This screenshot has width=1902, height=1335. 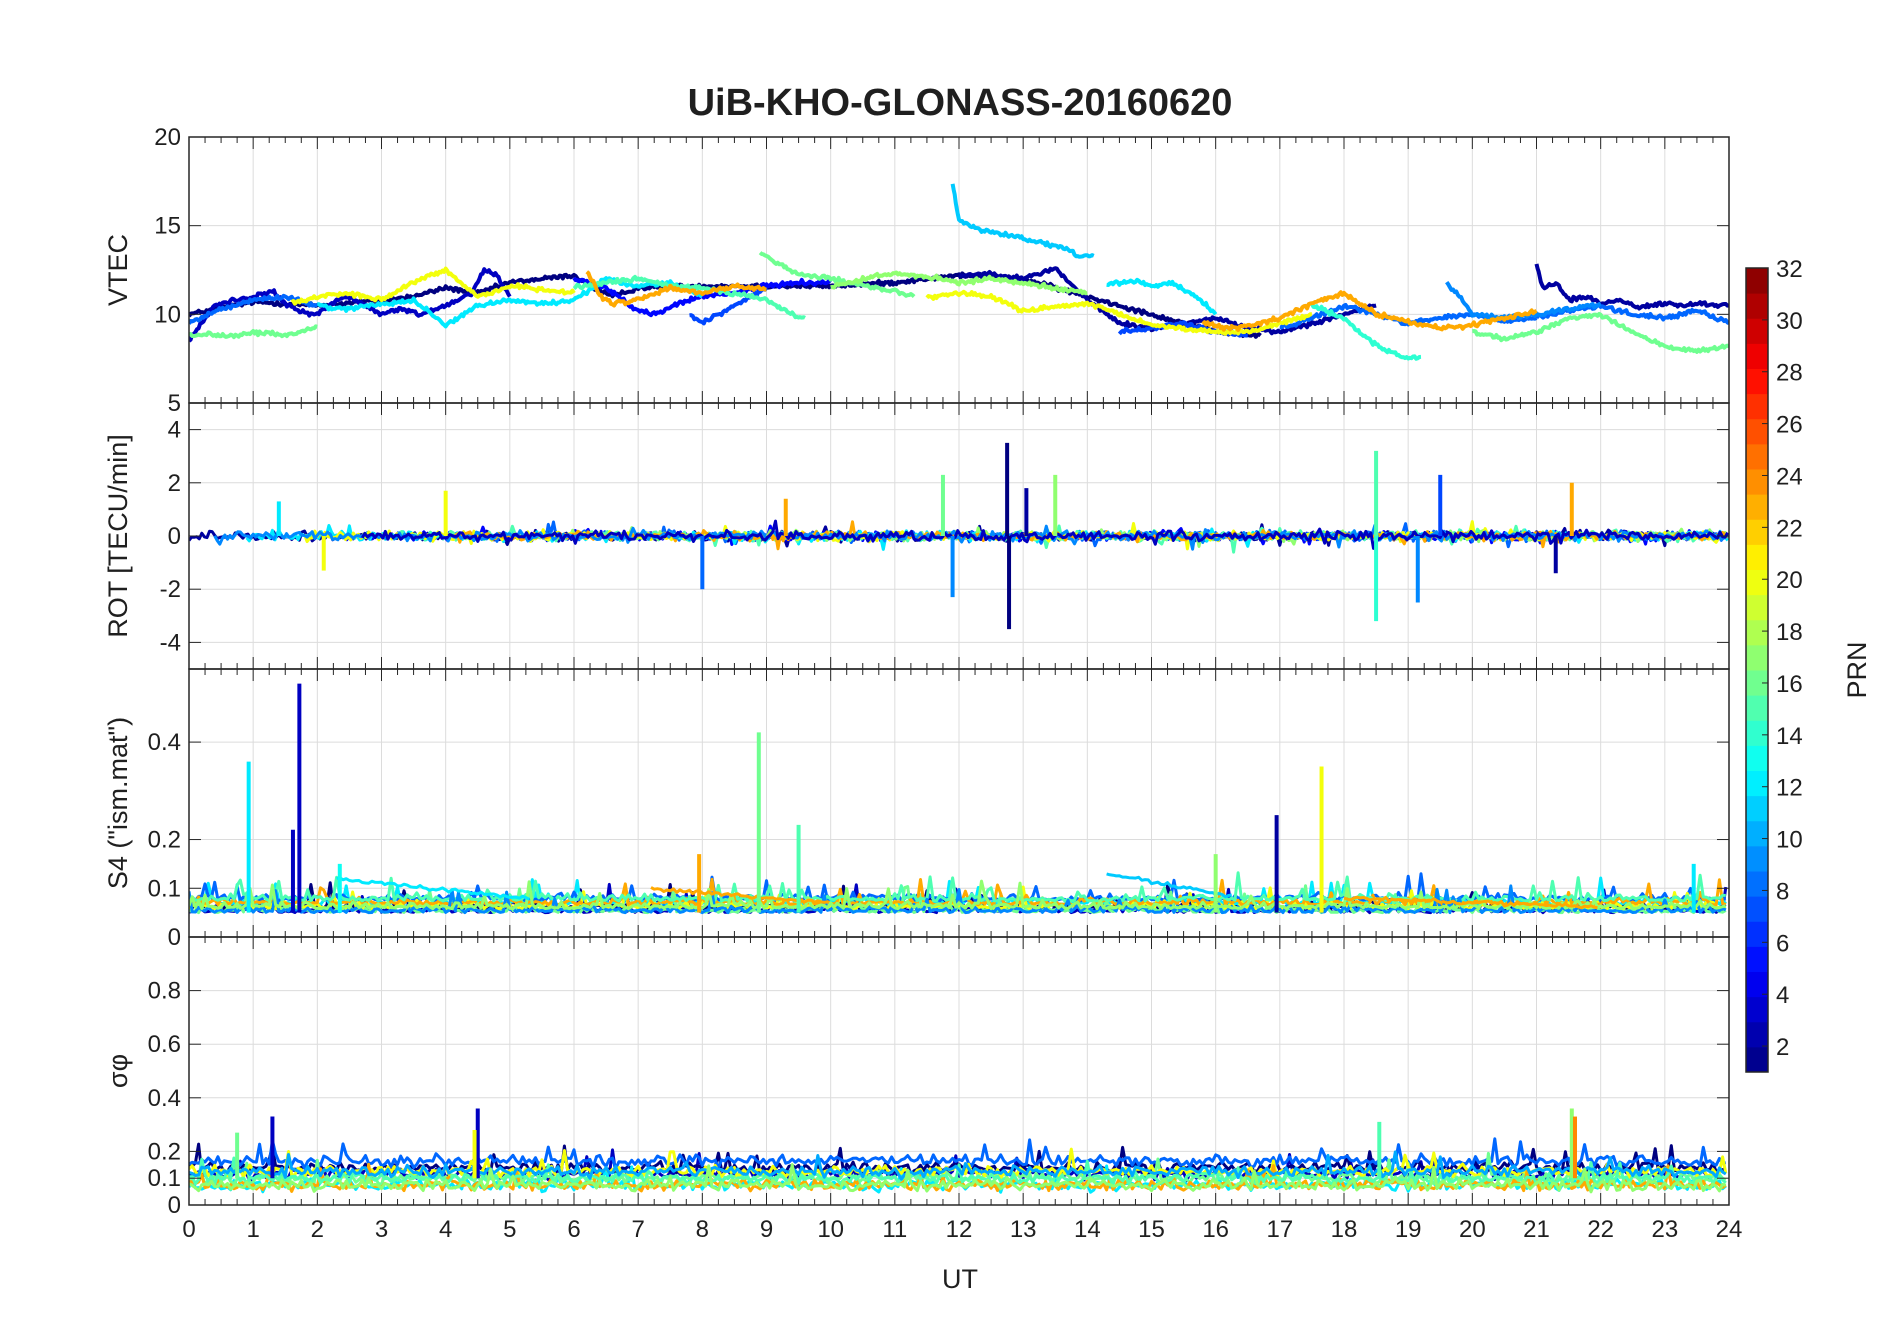 I want to click on x-tick-label: 20, so click(x=1472, y=1229).